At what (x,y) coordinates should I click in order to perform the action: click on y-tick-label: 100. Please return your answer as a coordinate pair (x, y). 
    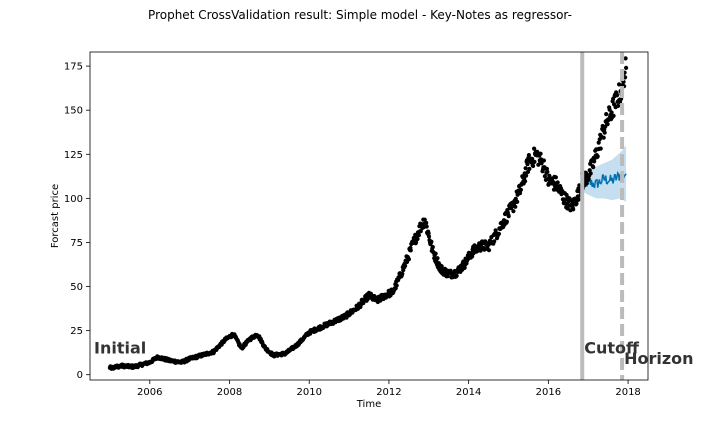
    Looking at the image, I should click on (73, 199).